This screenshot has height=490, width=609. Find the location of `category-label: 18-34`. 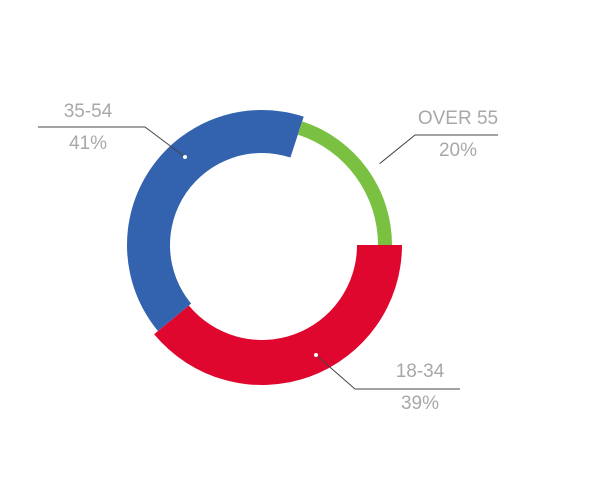

category-label: 18-34 is located at coordinates (420, 371).